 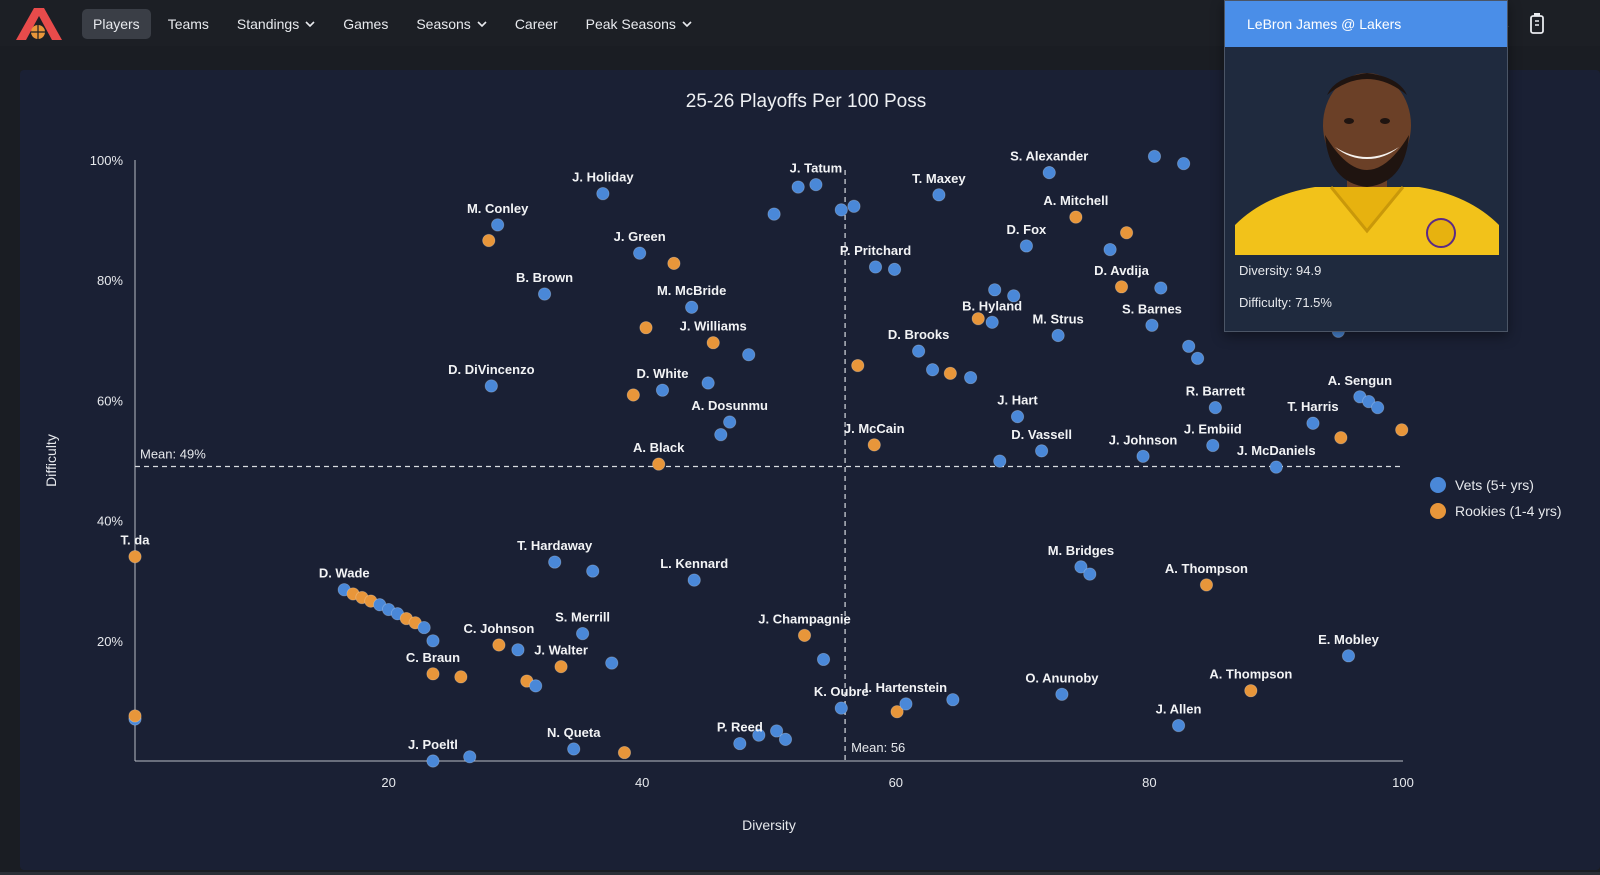 What do you see at coordinates (939, 178) in the screenshot?
I see `point-label: T. Maxey` at bounding box center [939, 178].